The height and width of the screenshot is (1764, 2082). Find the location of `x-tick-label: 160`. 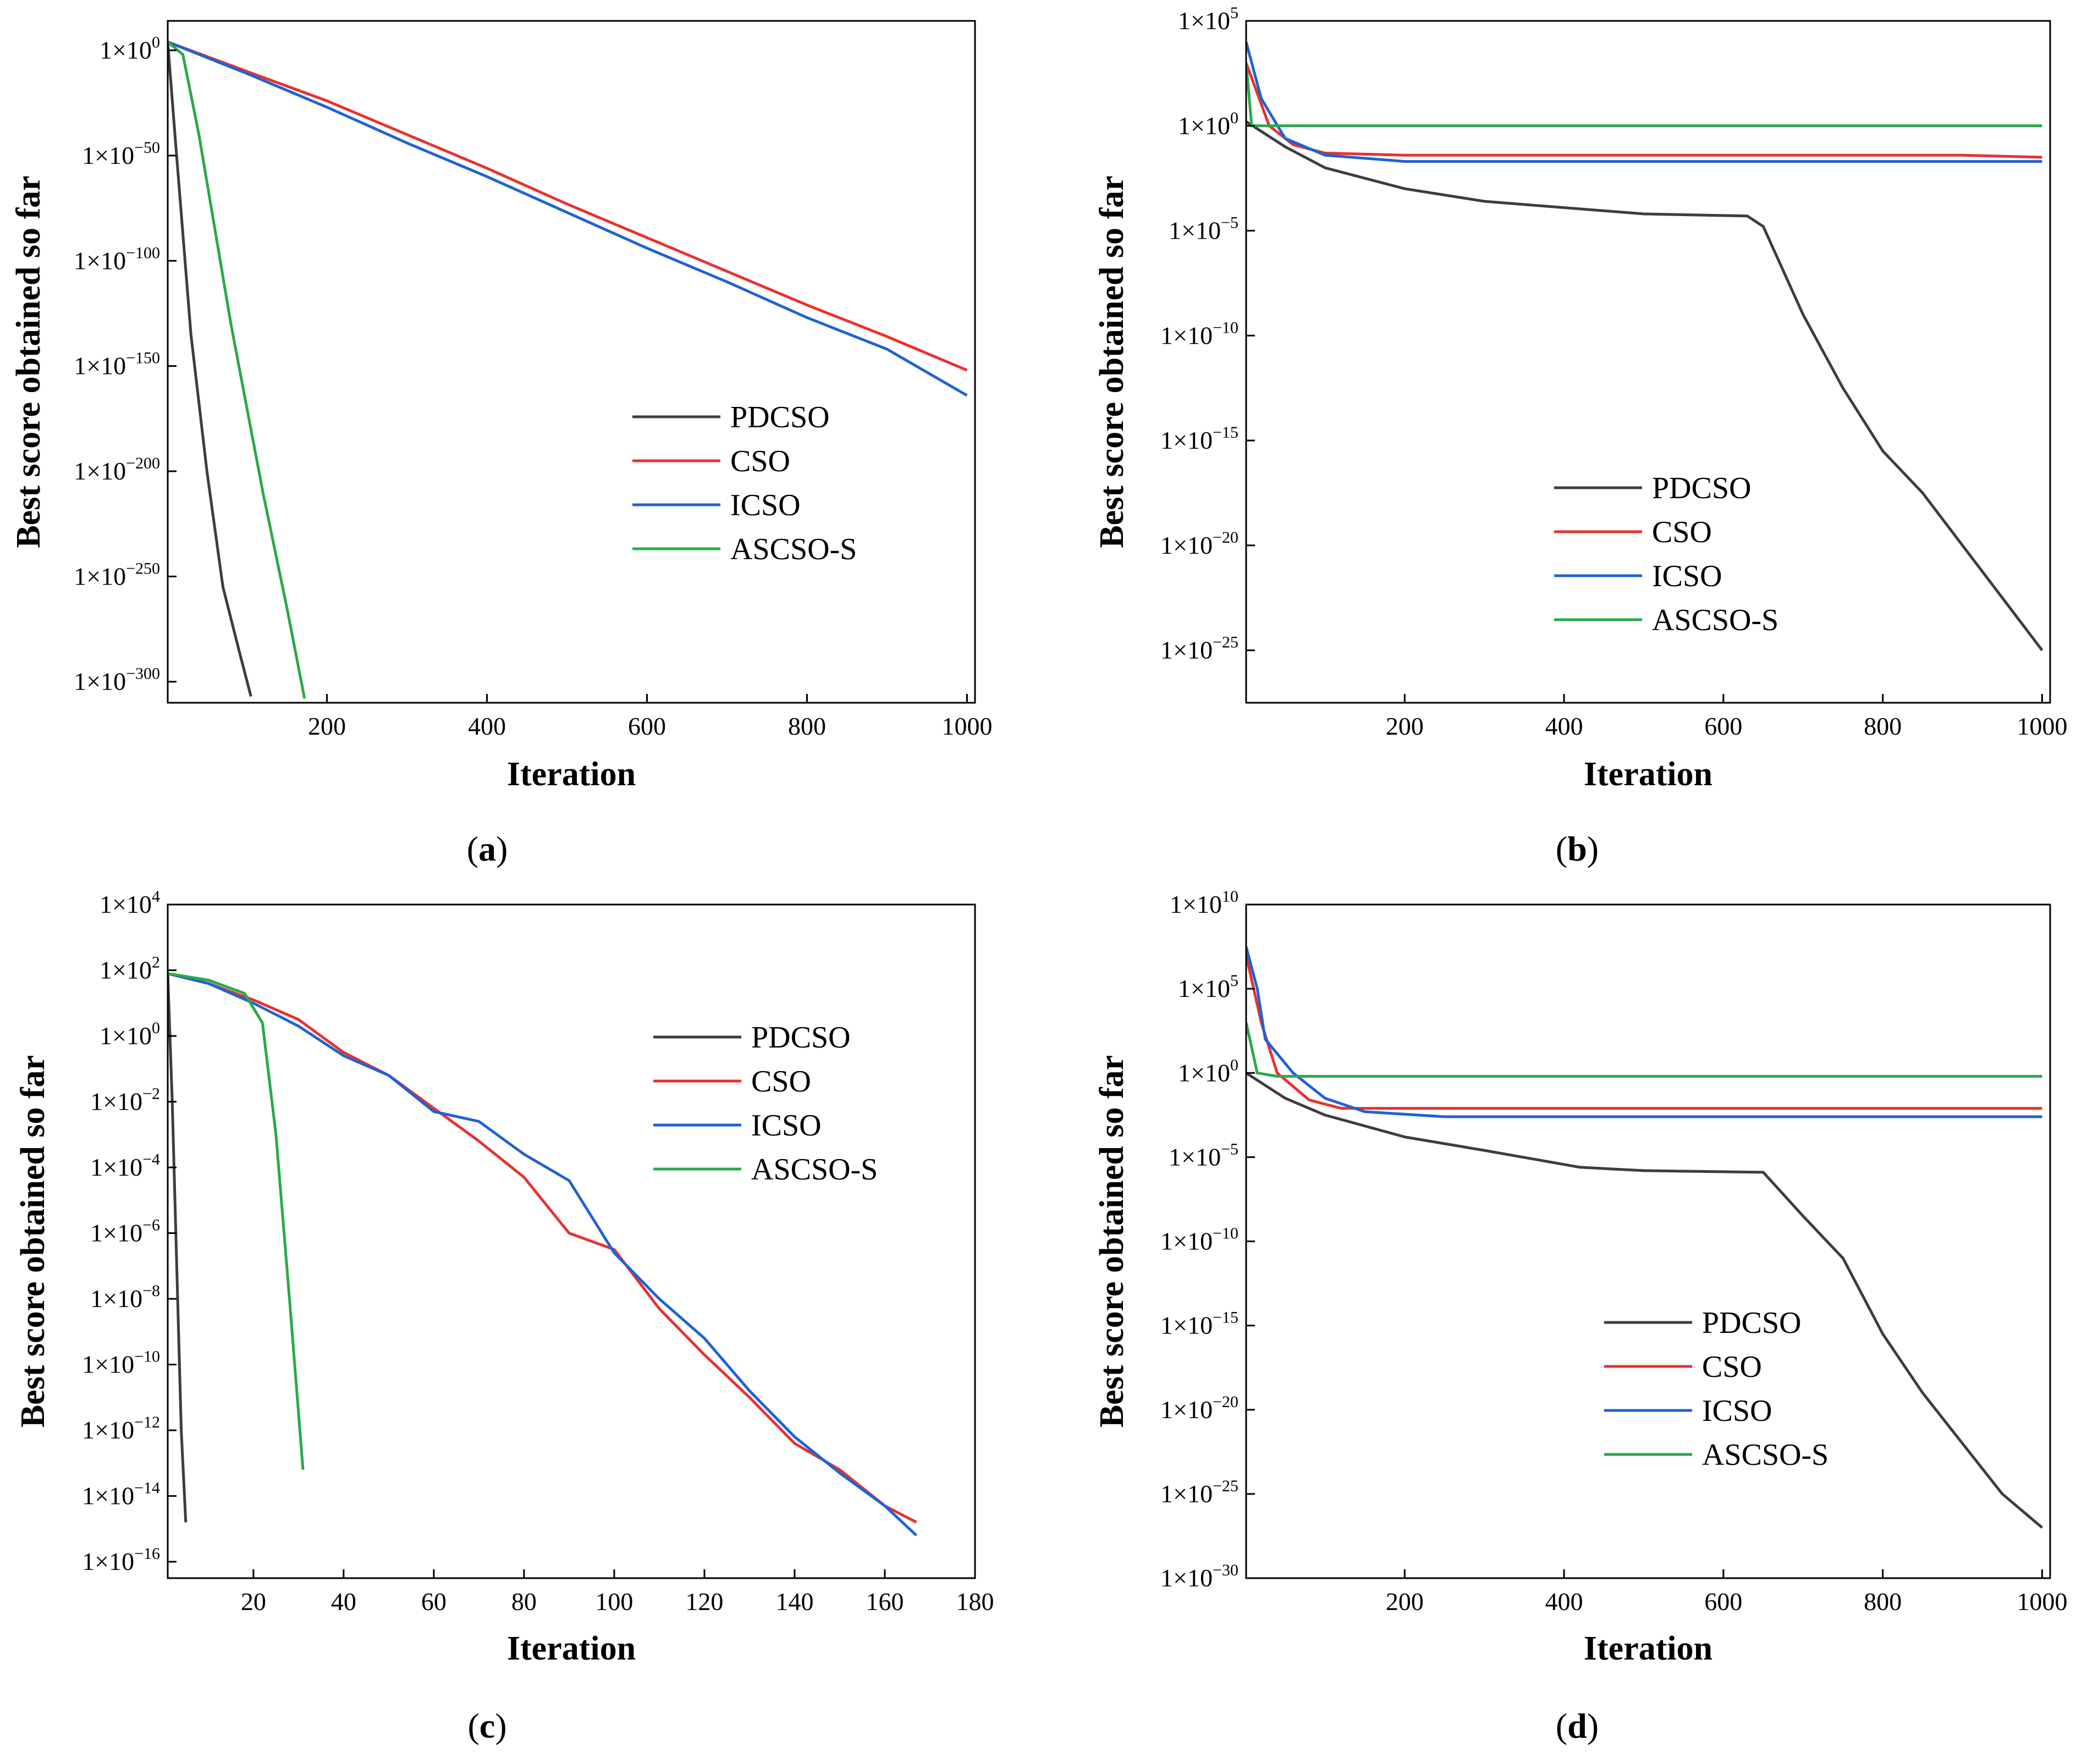

x-tick-label: 160 is located at coordinates (885, 1601).